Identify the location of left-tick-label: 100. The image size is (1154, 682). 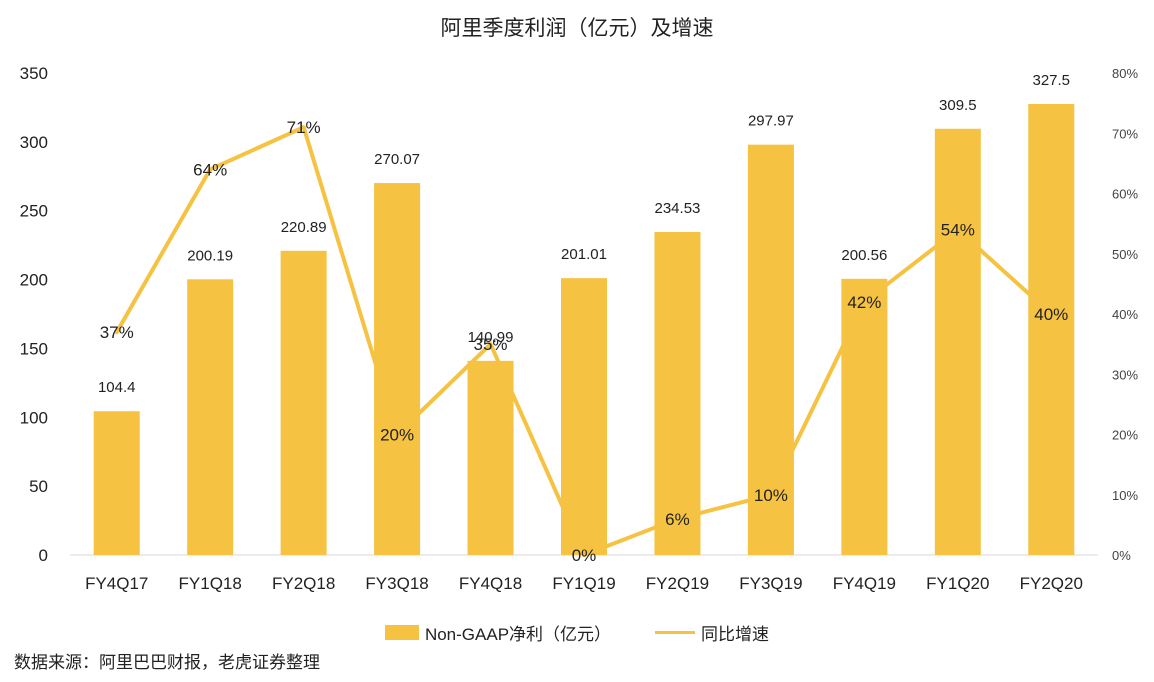
(34, 417).